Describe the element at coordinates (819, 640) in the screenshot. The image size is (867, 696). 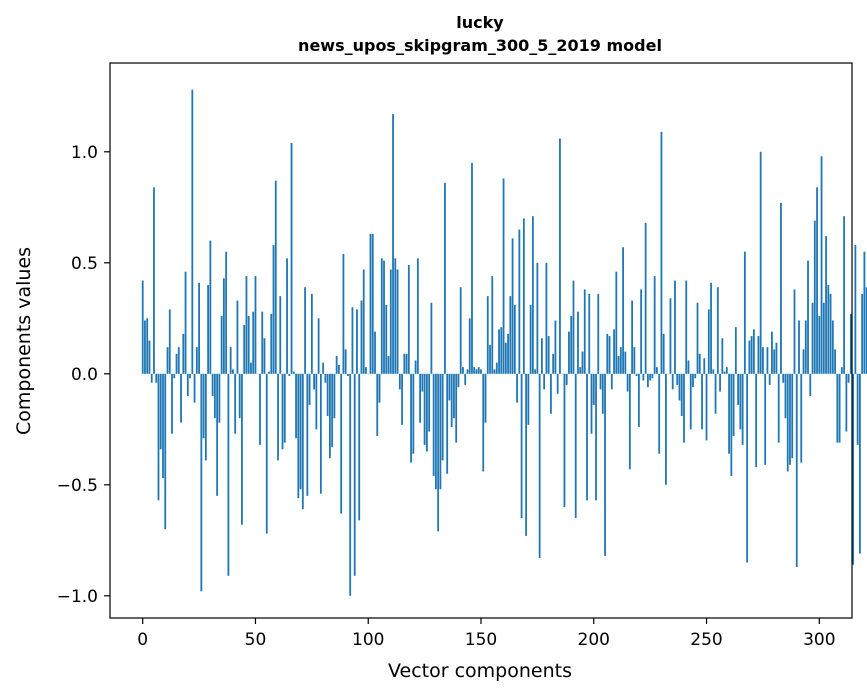
I see `x-tick-label: 300` at that location.